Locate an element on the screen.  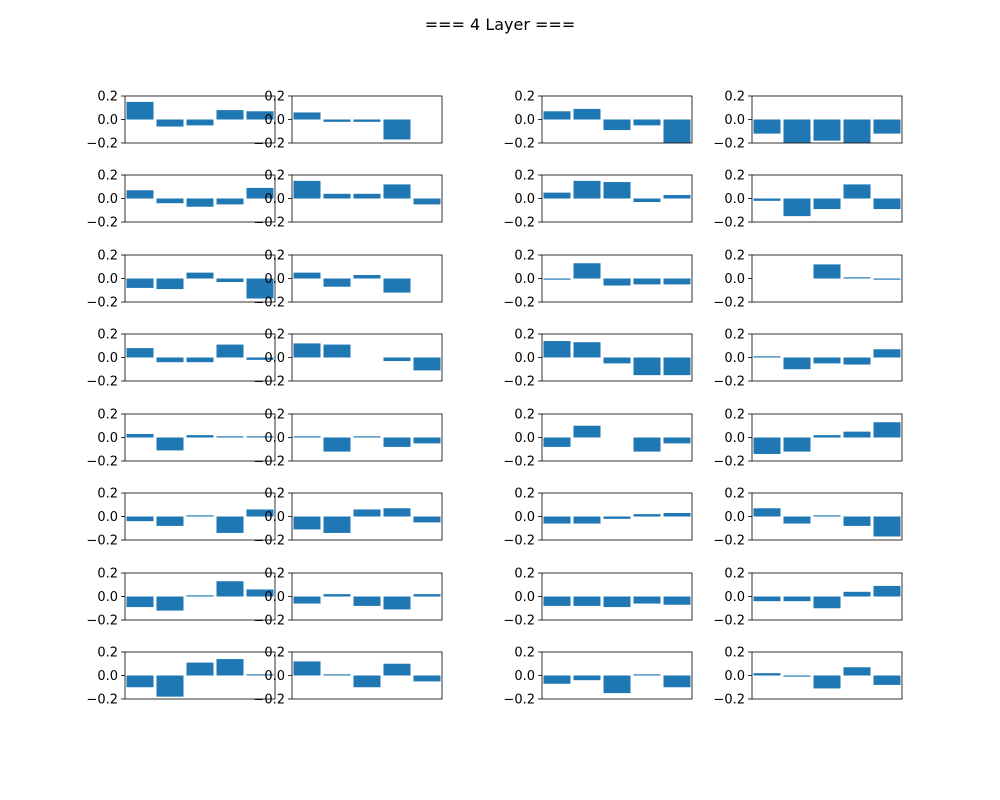
subplot-6: 0.2 0.0 −0.2 is located at coordinates (348, 200).